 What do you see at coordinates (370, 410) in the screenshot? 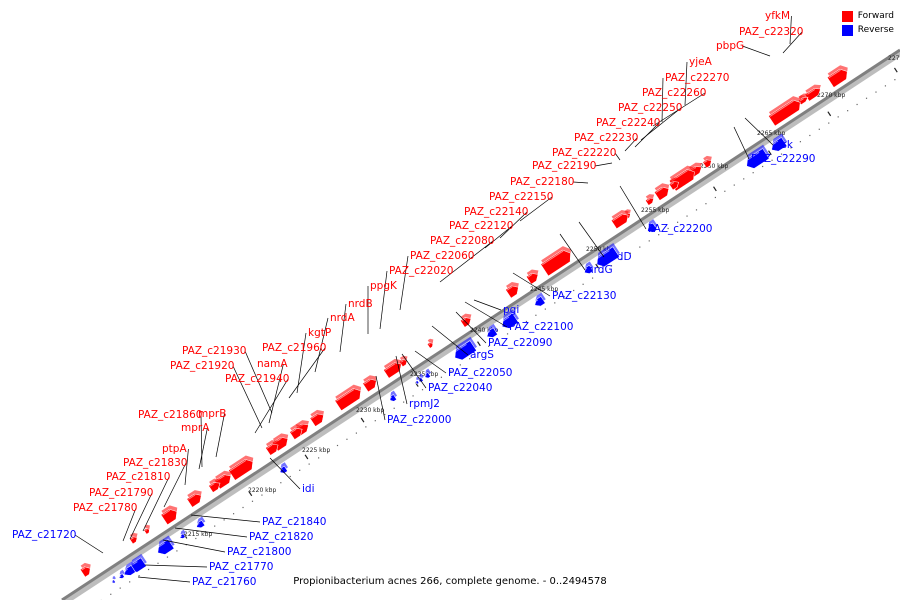
I see `tick-label: 2230 kbp` at bounding box center [370, 410].